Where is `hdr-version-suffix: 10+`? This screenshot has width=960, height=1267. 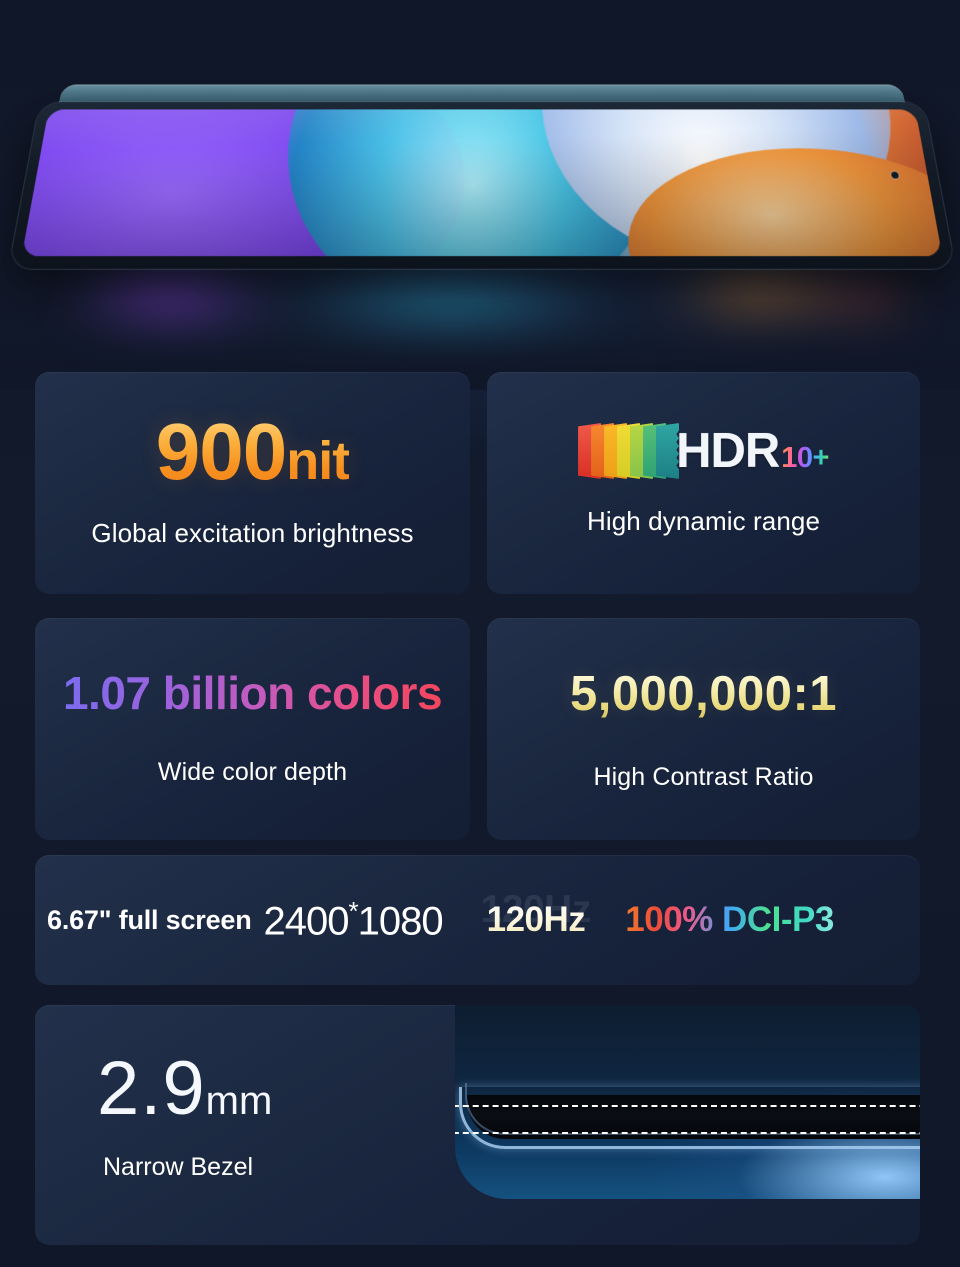
hdr-version-suffix: 10+ is located at coordinates (805, 458).